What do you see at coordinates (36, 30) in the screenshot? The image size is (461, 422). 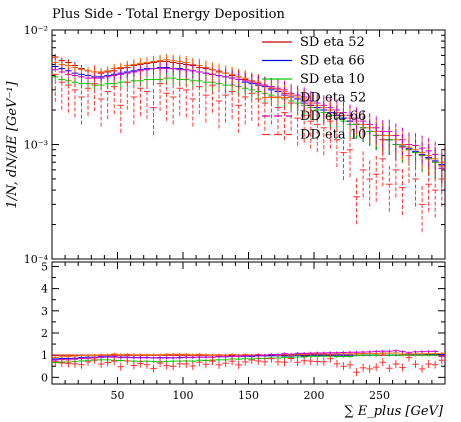 I see `y-tick-label: 10⁻²` at bounding box center [36, 30].